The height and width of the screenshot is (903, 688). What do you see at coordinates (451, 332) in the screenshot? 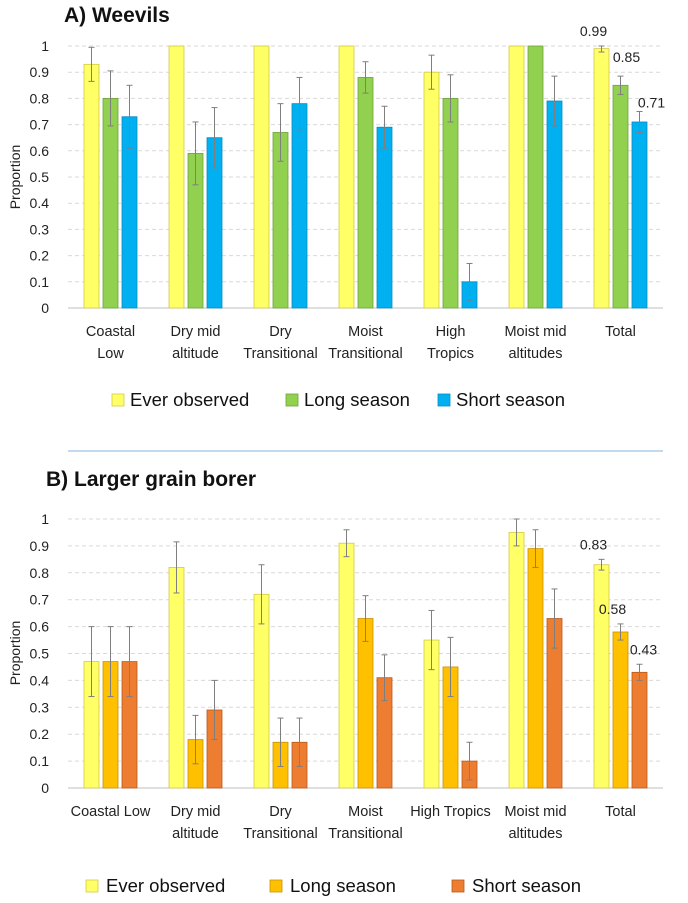
I see `x-tick-label: High` at bounding box center [451, 332].